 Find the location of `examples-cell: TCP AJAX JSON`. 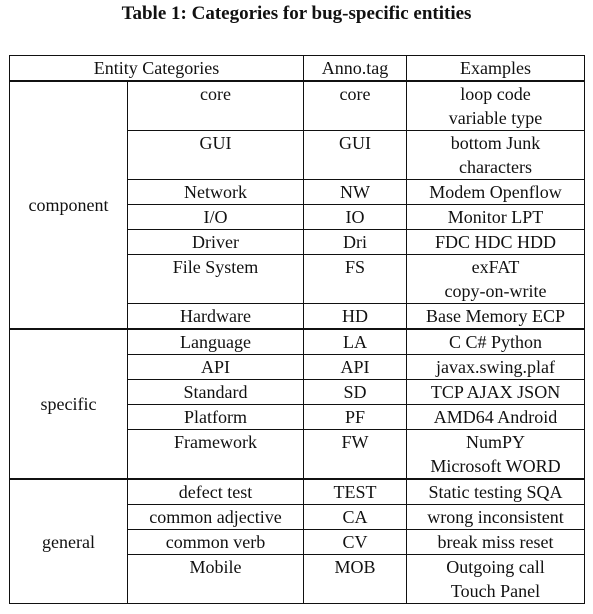

examples-cell: TCP AJAX JSON is located at coordinates (496, 392).